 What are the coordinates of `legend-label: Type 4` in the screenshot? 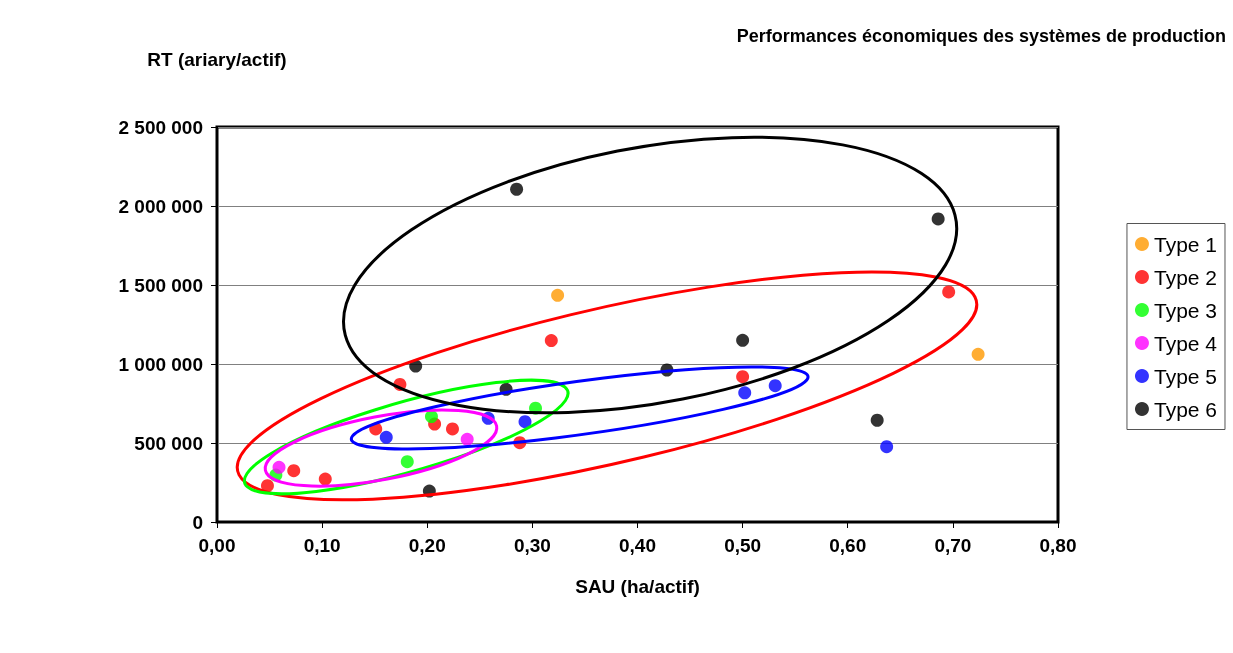 It's located at (1185, 343).